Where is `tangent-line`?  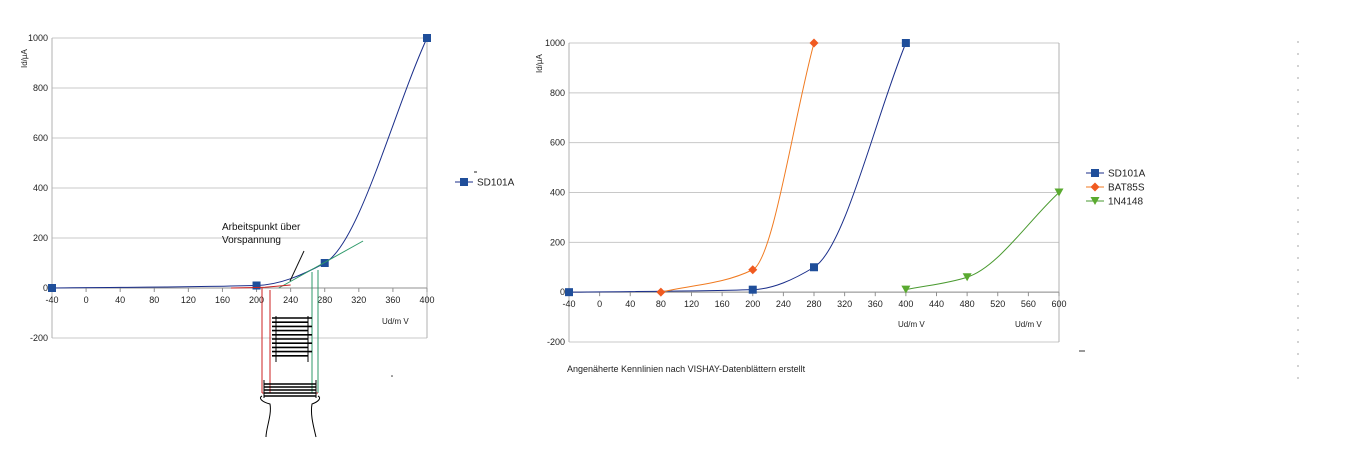
tangent-line is located at coordinates (321, 264).